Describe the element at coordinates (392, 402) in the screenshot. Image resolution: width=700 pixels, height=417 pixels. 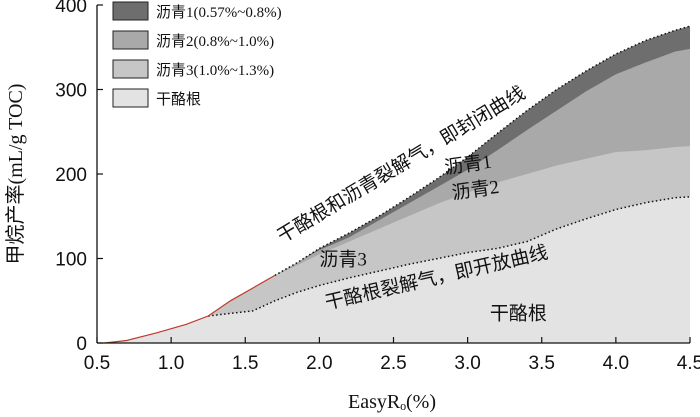
I see `x-axis-title: EasyRₒ(%)` at that location.